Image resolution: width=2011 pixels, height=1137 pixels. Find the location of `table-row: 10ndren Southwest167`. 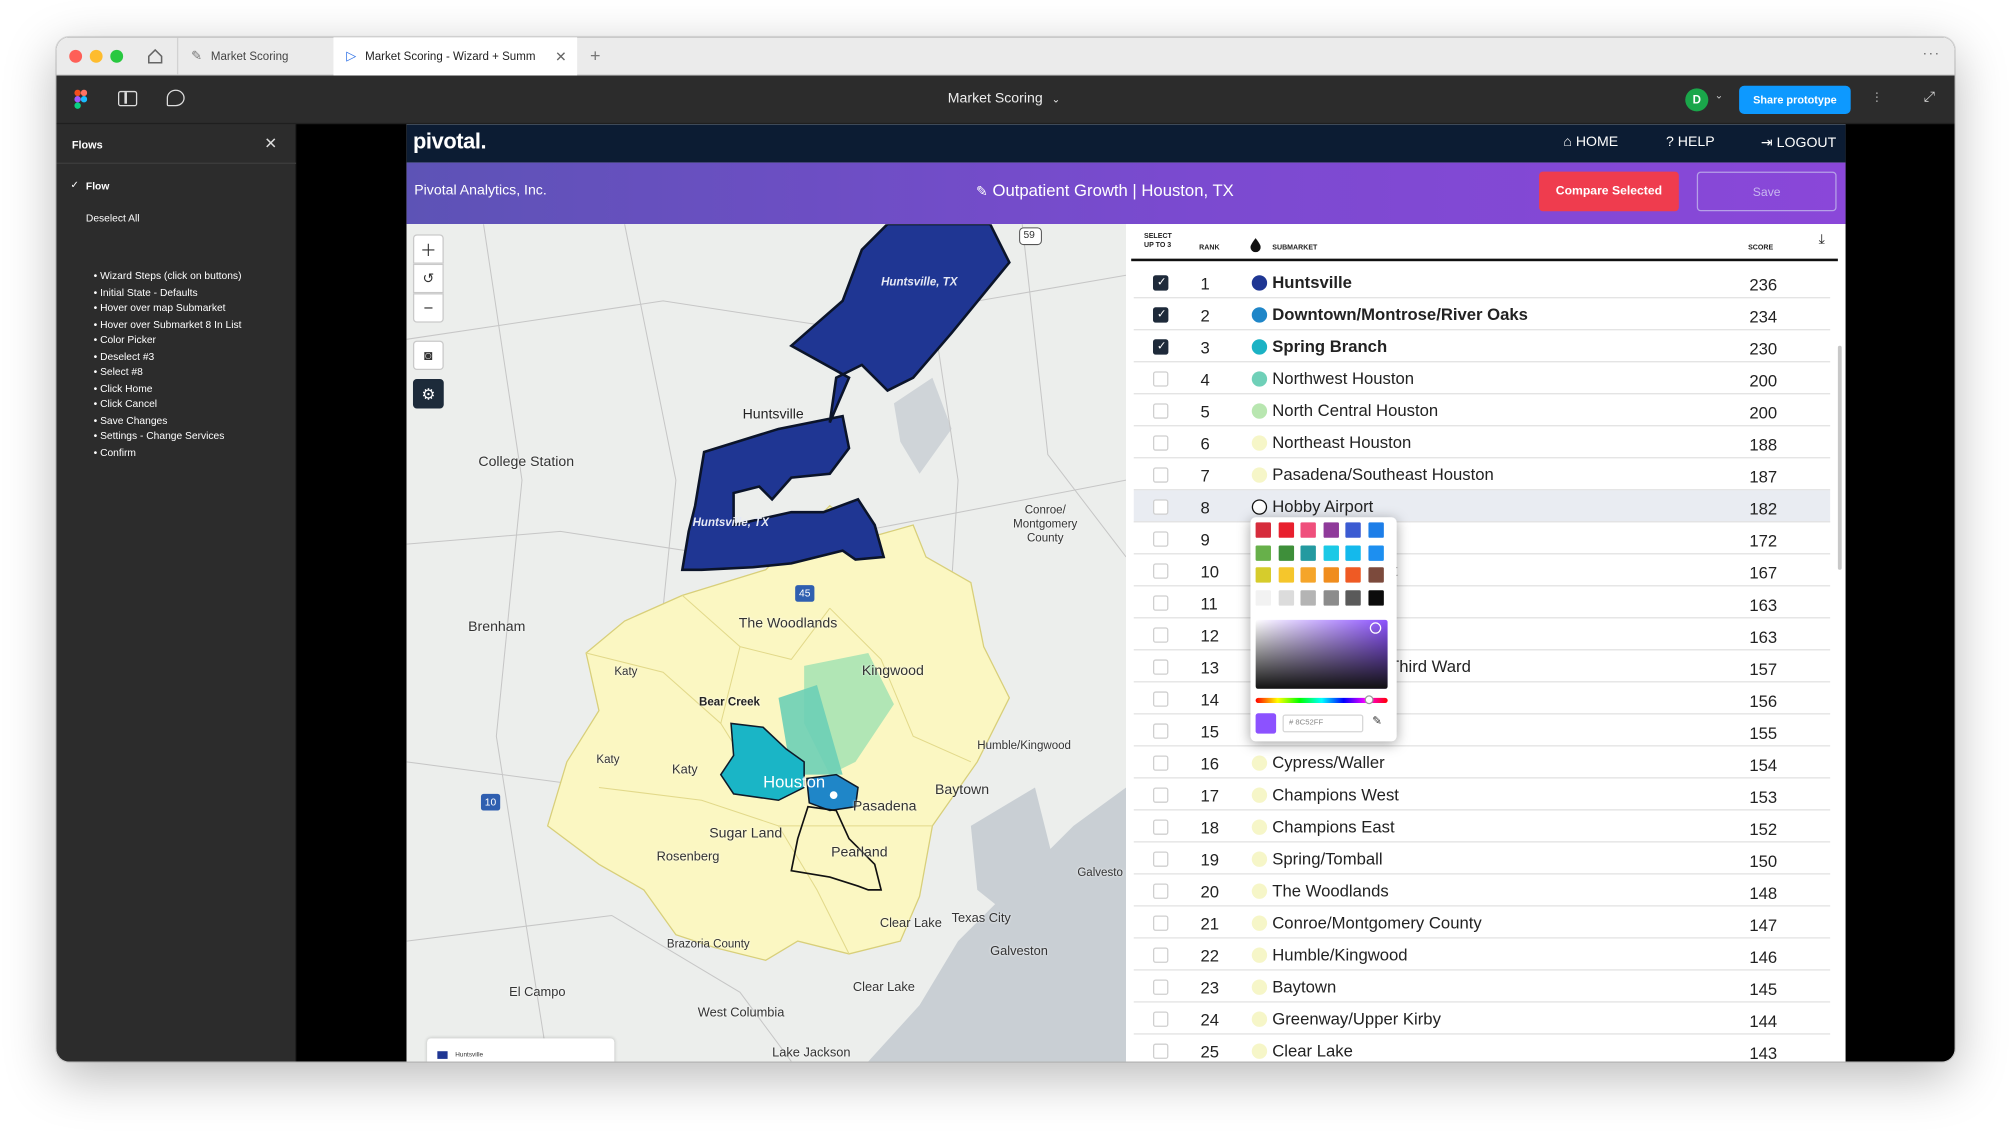

table-row: 10ndren Southwest167 is located at coordinates (1482, 570).